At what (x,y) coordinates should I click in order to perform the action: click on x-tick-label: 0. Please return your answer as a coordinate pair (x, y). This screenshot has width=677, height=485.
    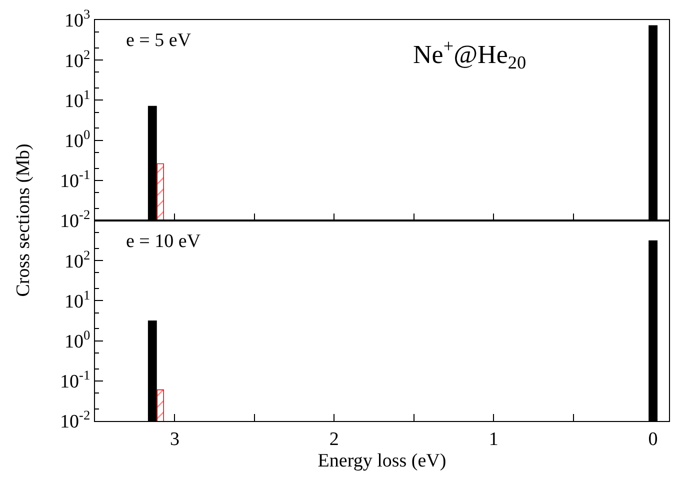
    Looking at the image, I should click on (653, 439).